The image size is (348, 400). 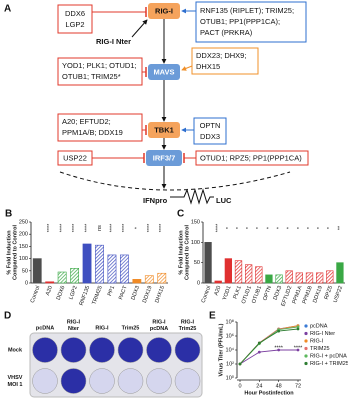 I want to click on x-tick-label: TRIM25, so click(x=97, y=295).